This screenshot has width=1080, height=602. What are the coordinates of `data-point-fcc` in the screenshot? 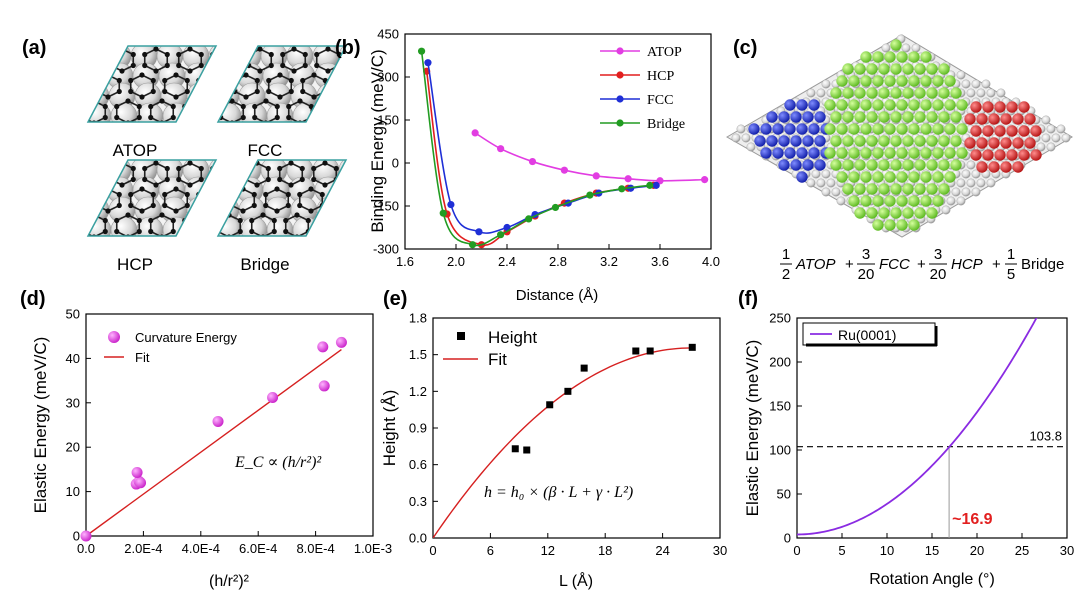 It's located at (507, 227).